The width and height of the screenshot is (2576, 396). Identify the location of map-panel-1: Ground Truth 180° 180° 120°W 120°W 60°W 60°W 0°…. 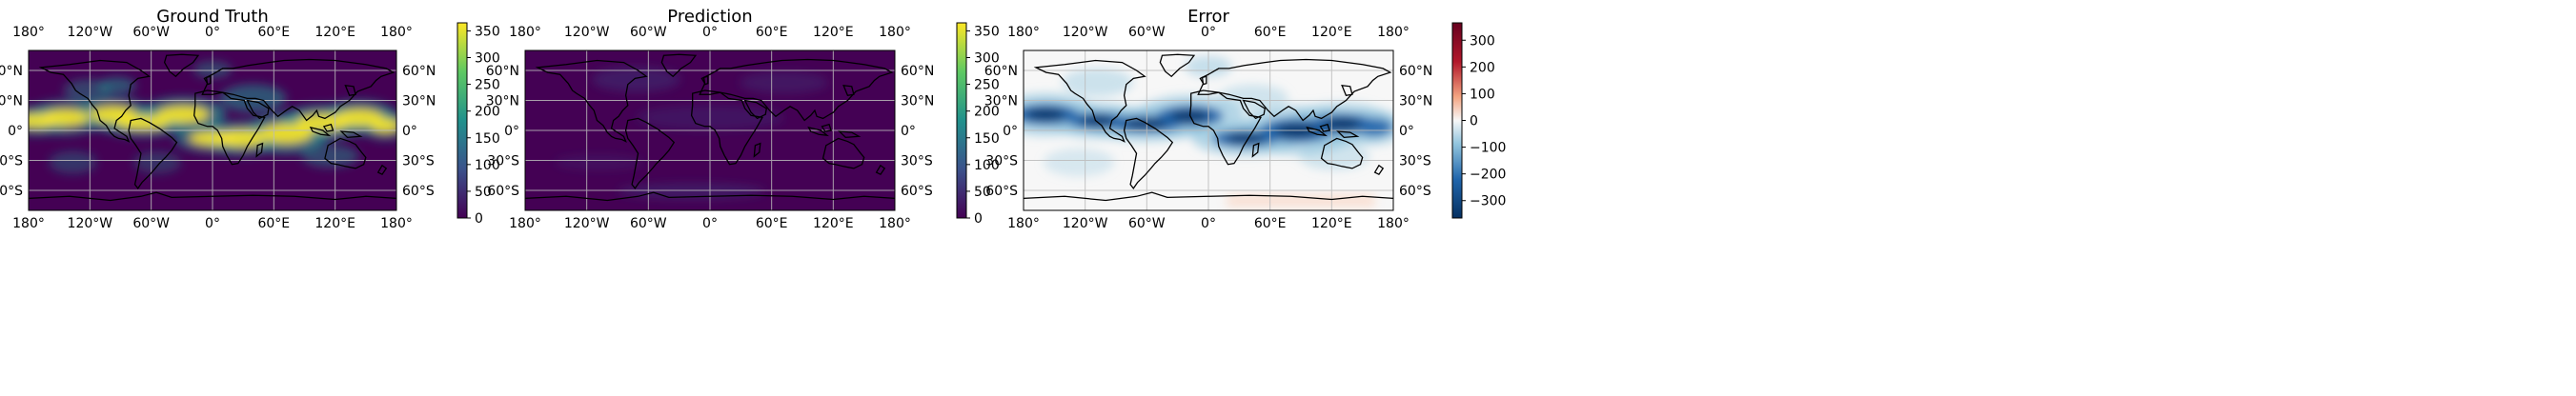
(250, 119).